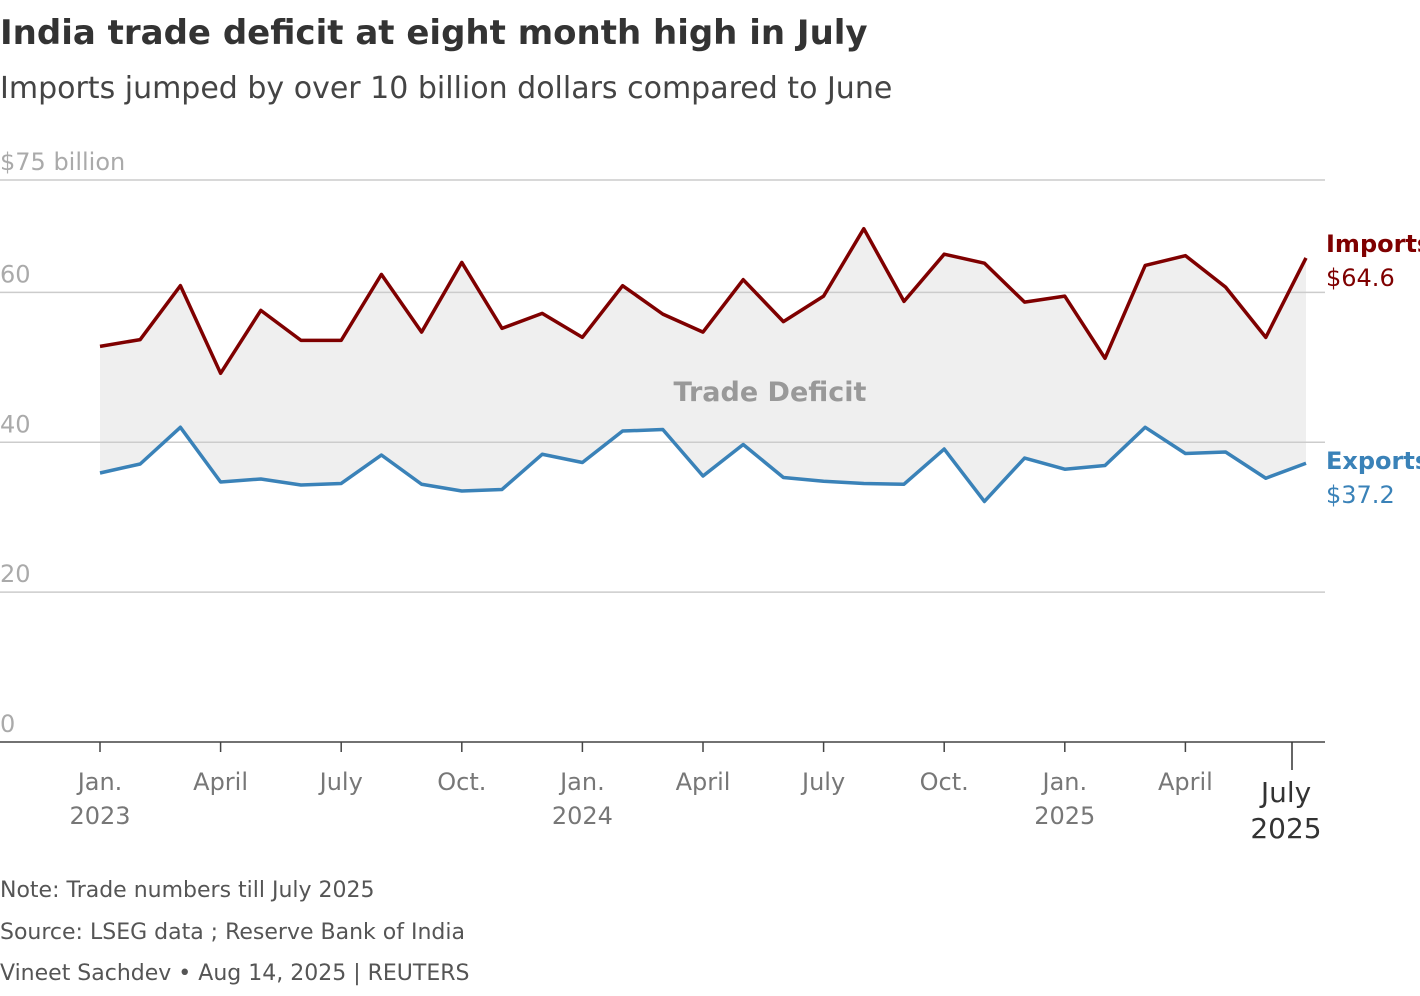  What do you see at coordinates (1285, 810) in the screenshot?
I see `x-tick-label: July 2025` at bounding box center [1285, 810].